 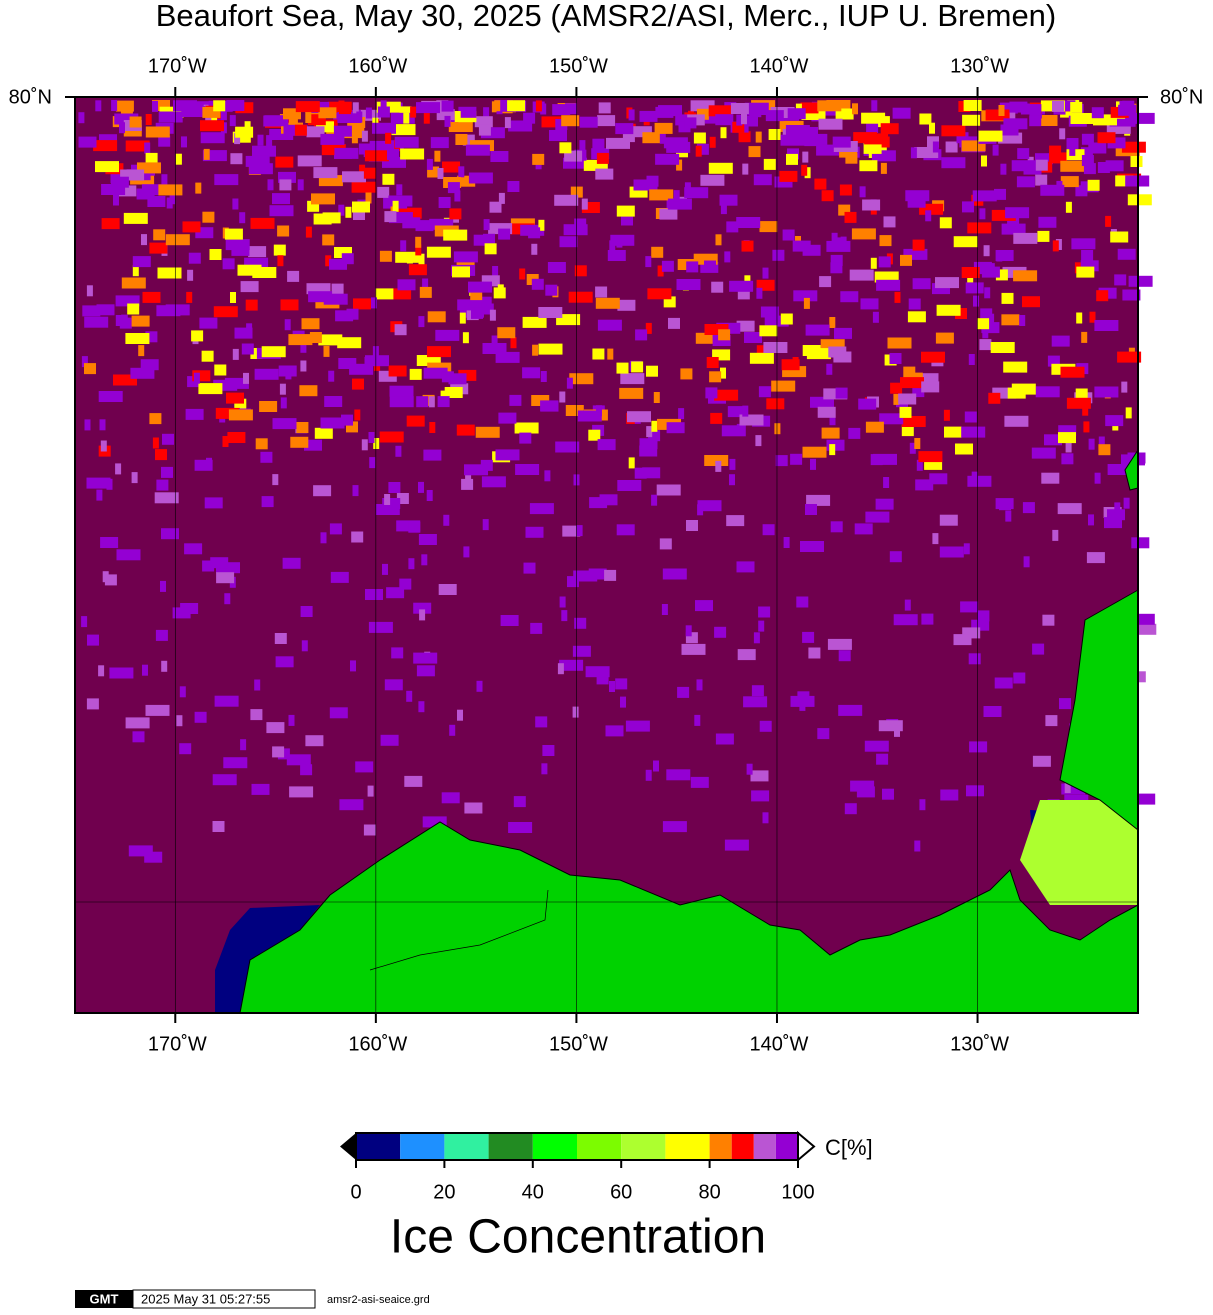 What do you see at coordinates (643, 1146) in the screenshot?
I see `colorbar-bin` at bounding box center [643, 1146].